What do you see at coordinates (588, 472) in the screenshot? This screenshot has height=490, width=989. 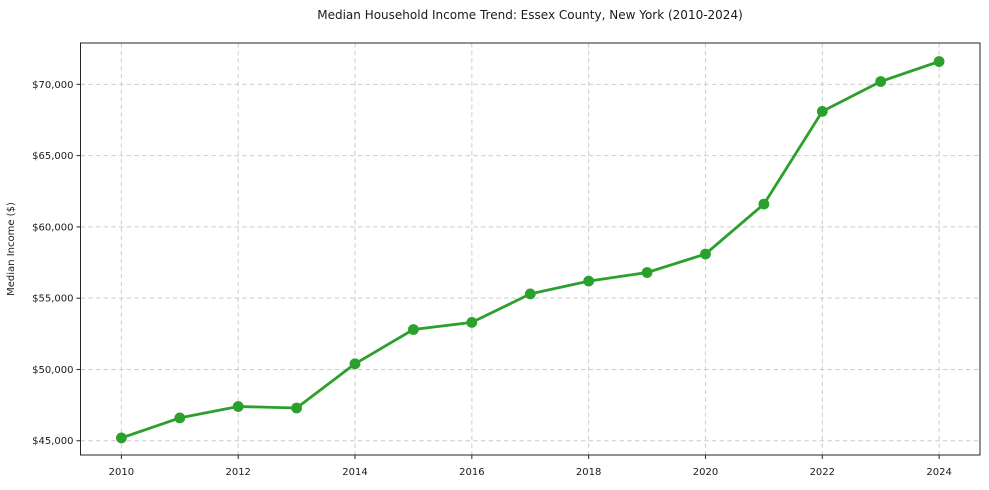 I see `x-tick-label: 2018` at bounding box center [588, 472].